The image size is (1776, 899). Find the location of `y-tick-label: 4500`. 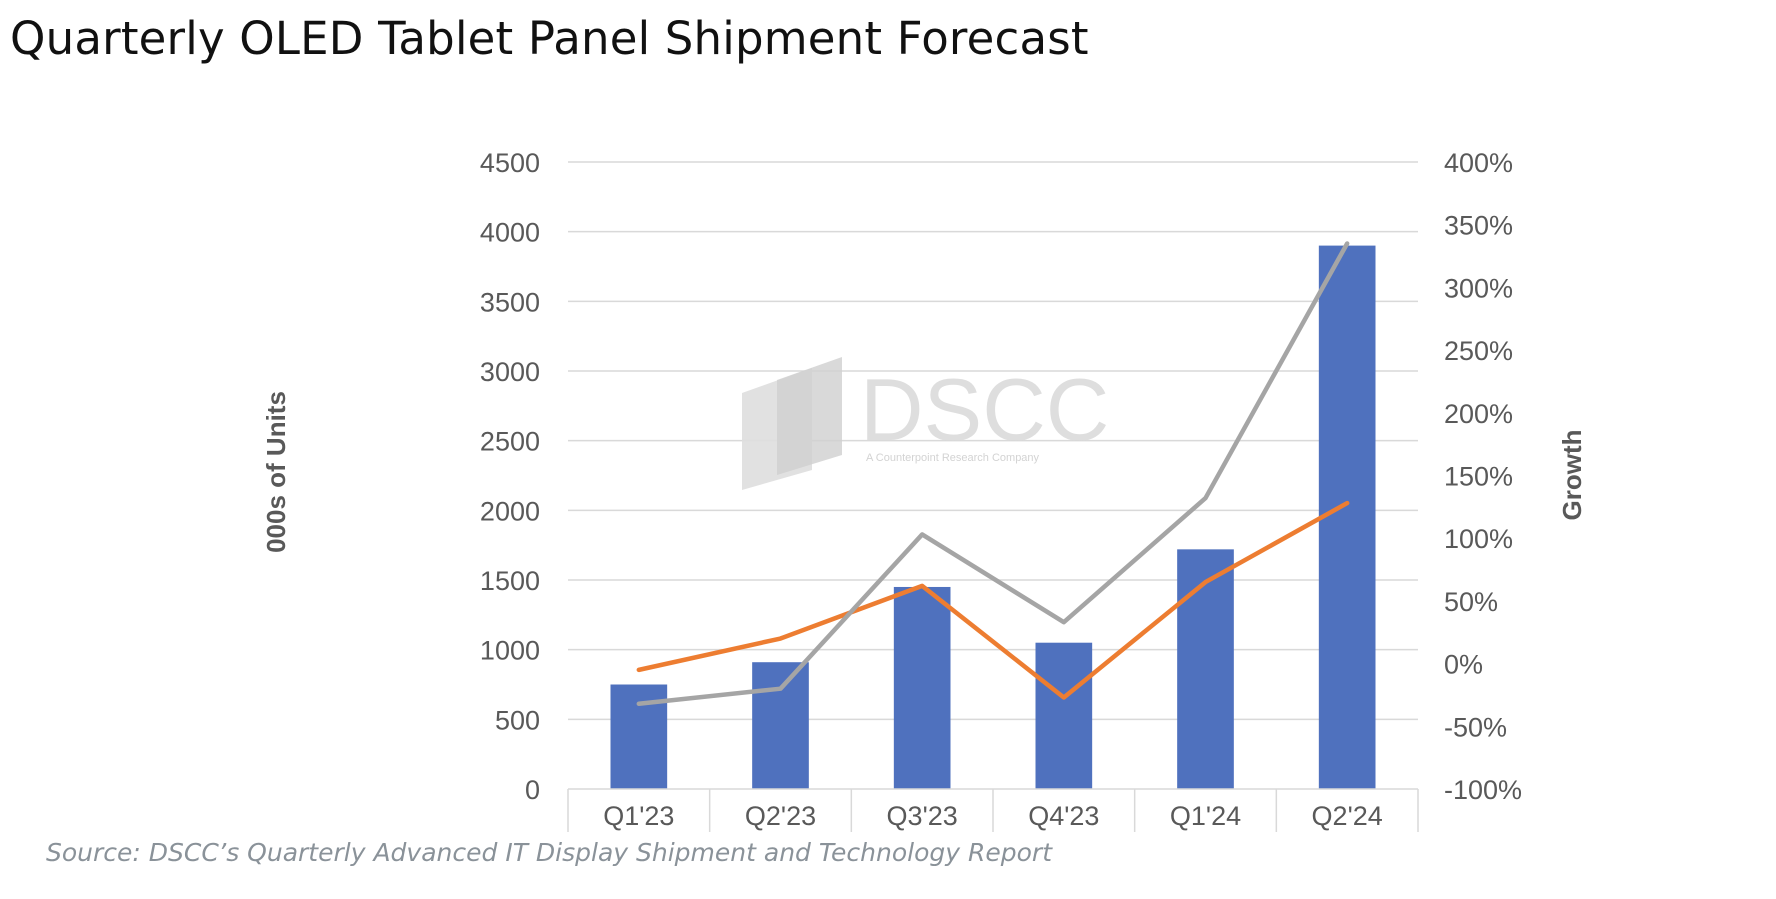

y-tick-label: 4500 is located at coordinates (510, 163).